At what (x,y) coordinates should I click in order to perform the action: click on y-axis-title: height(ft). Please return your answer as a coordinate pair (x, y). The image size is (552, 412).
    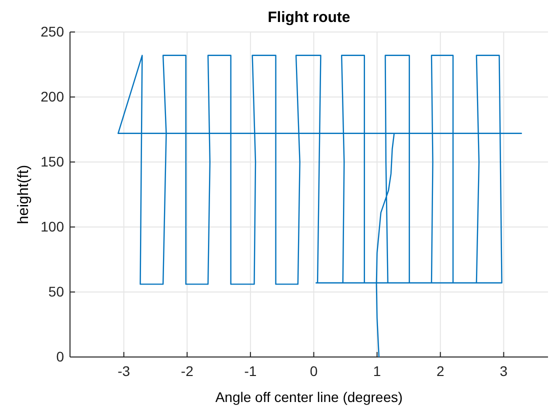
    Looking at the image, I should click on (23, 194).